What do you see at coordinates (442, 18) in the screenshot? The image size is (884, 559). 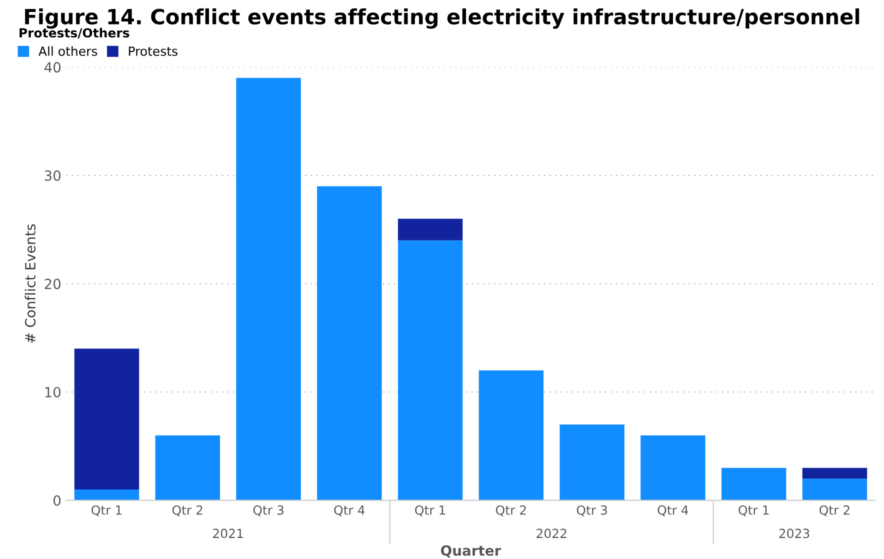 I see `chart-title: Figure 14. Conflict events affecting electricity infrastructure/personnel` at bounding box center [442, 18].